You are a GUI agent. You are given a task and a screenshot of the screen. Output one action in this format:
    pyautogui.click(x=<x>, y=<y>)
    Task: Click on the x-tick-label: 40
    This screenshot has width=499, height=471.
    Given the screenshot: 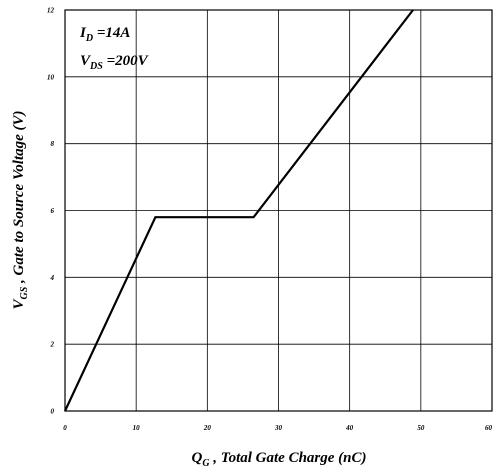 What is the action you would take?
    pyautogui.click(x=349, y=428)
    